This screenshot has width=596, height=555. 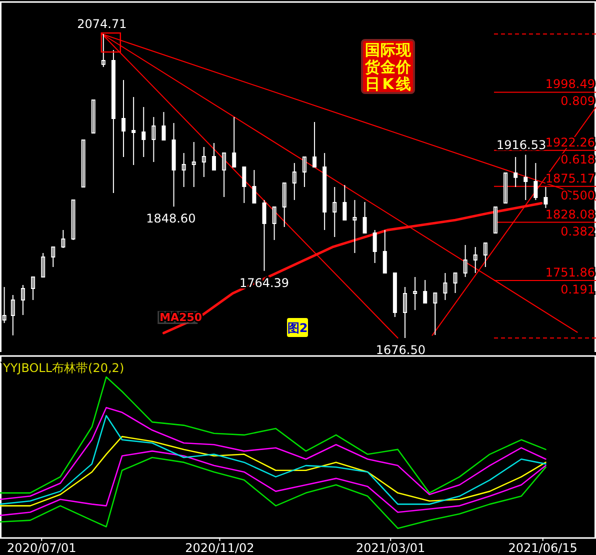 What do you see at coordinates (521, 145) in the screenshot?
I see `annotation: 1916.53` at bounding box center [521, 145].